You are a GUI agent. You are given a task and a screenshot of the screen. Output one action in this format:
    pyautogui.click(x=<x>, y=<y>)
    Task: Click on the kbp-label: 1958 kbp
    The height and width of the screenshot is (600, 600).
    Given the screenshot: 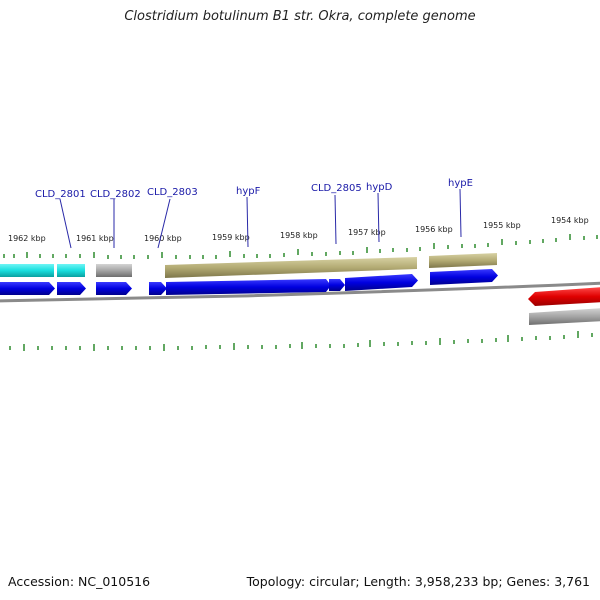 What is the action you would take?
    pyautogui.click(x=299, y=235)
    